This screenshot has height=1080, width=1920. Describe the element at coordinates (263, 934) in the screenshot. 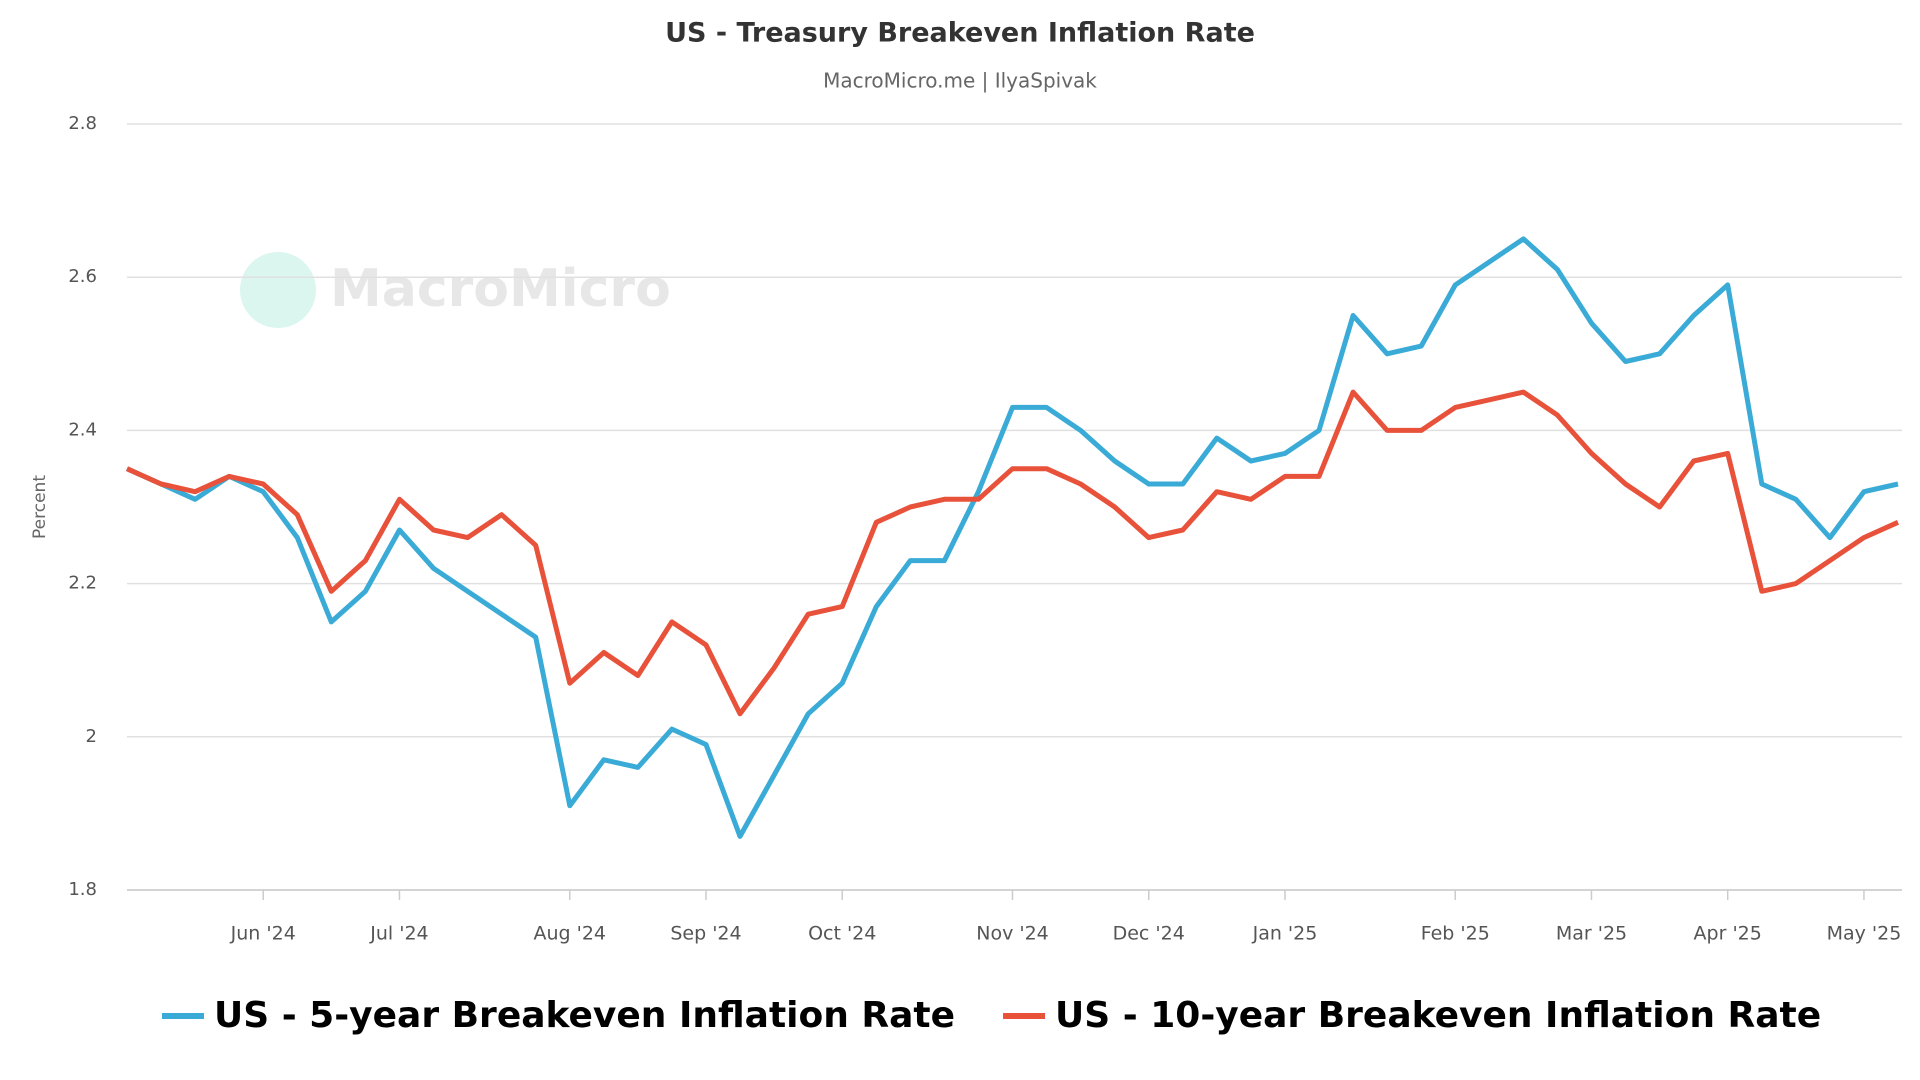

I see `x-tick-label: Jun '24` at that location.